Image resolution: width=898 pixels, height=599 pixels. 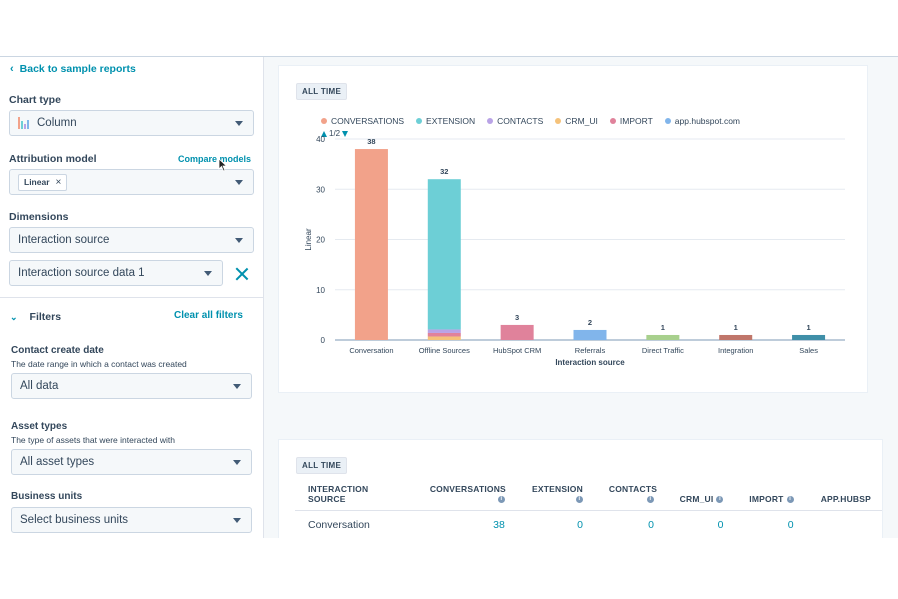 What do you see at coordinates (444, 350) in the screenshot?
I see `x-tick-label: Offline Sources` at bounding box center [444, 350].